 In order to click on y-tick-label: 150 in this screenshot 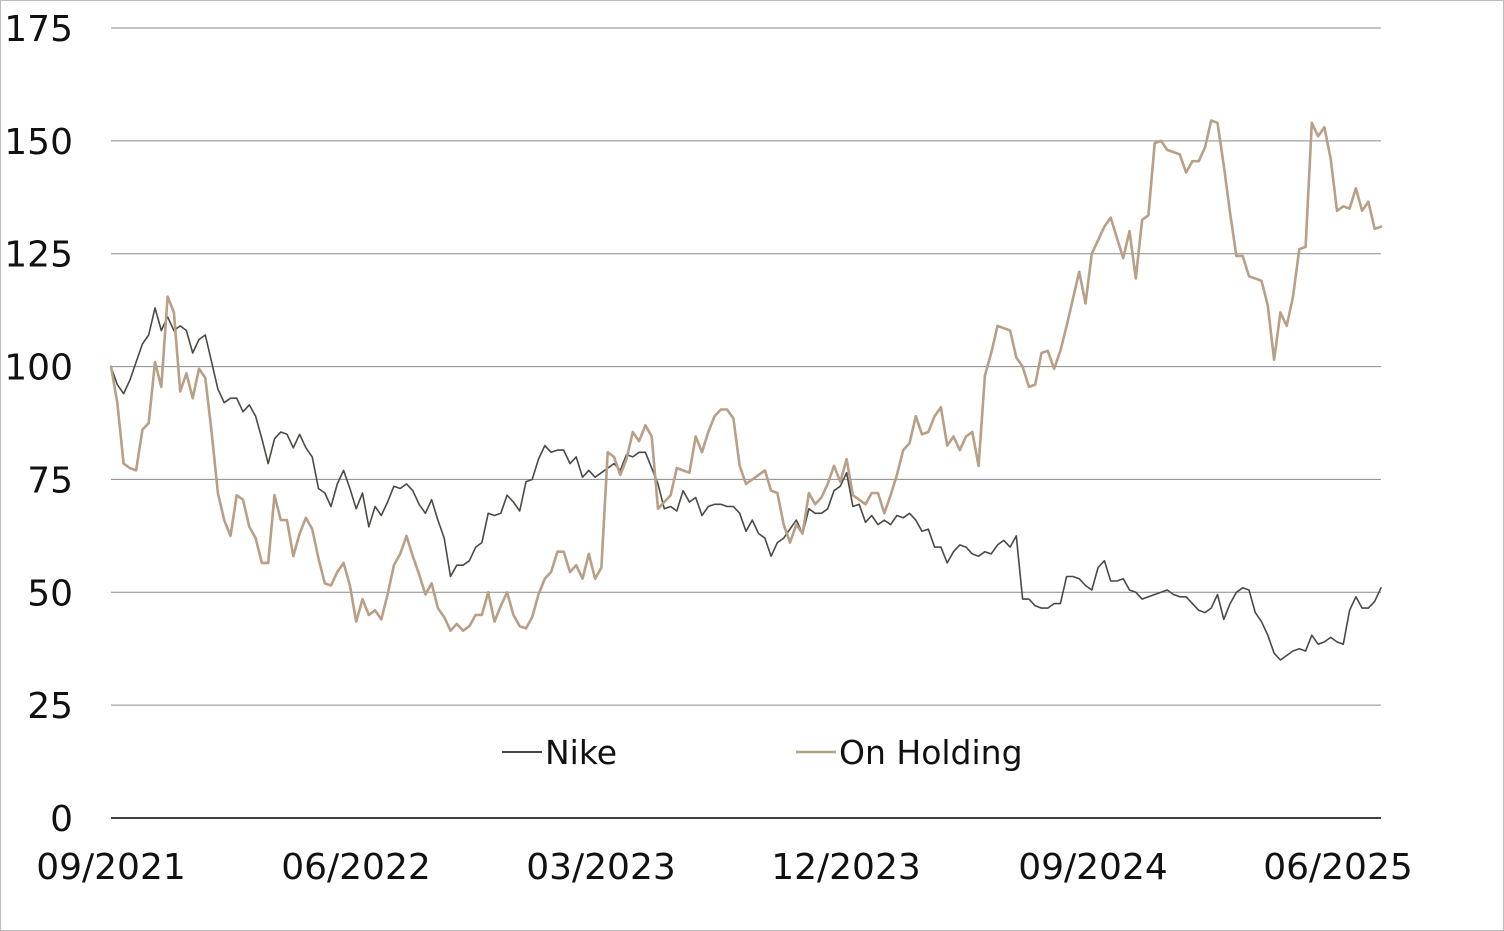, I will do `click(38, 142)`.